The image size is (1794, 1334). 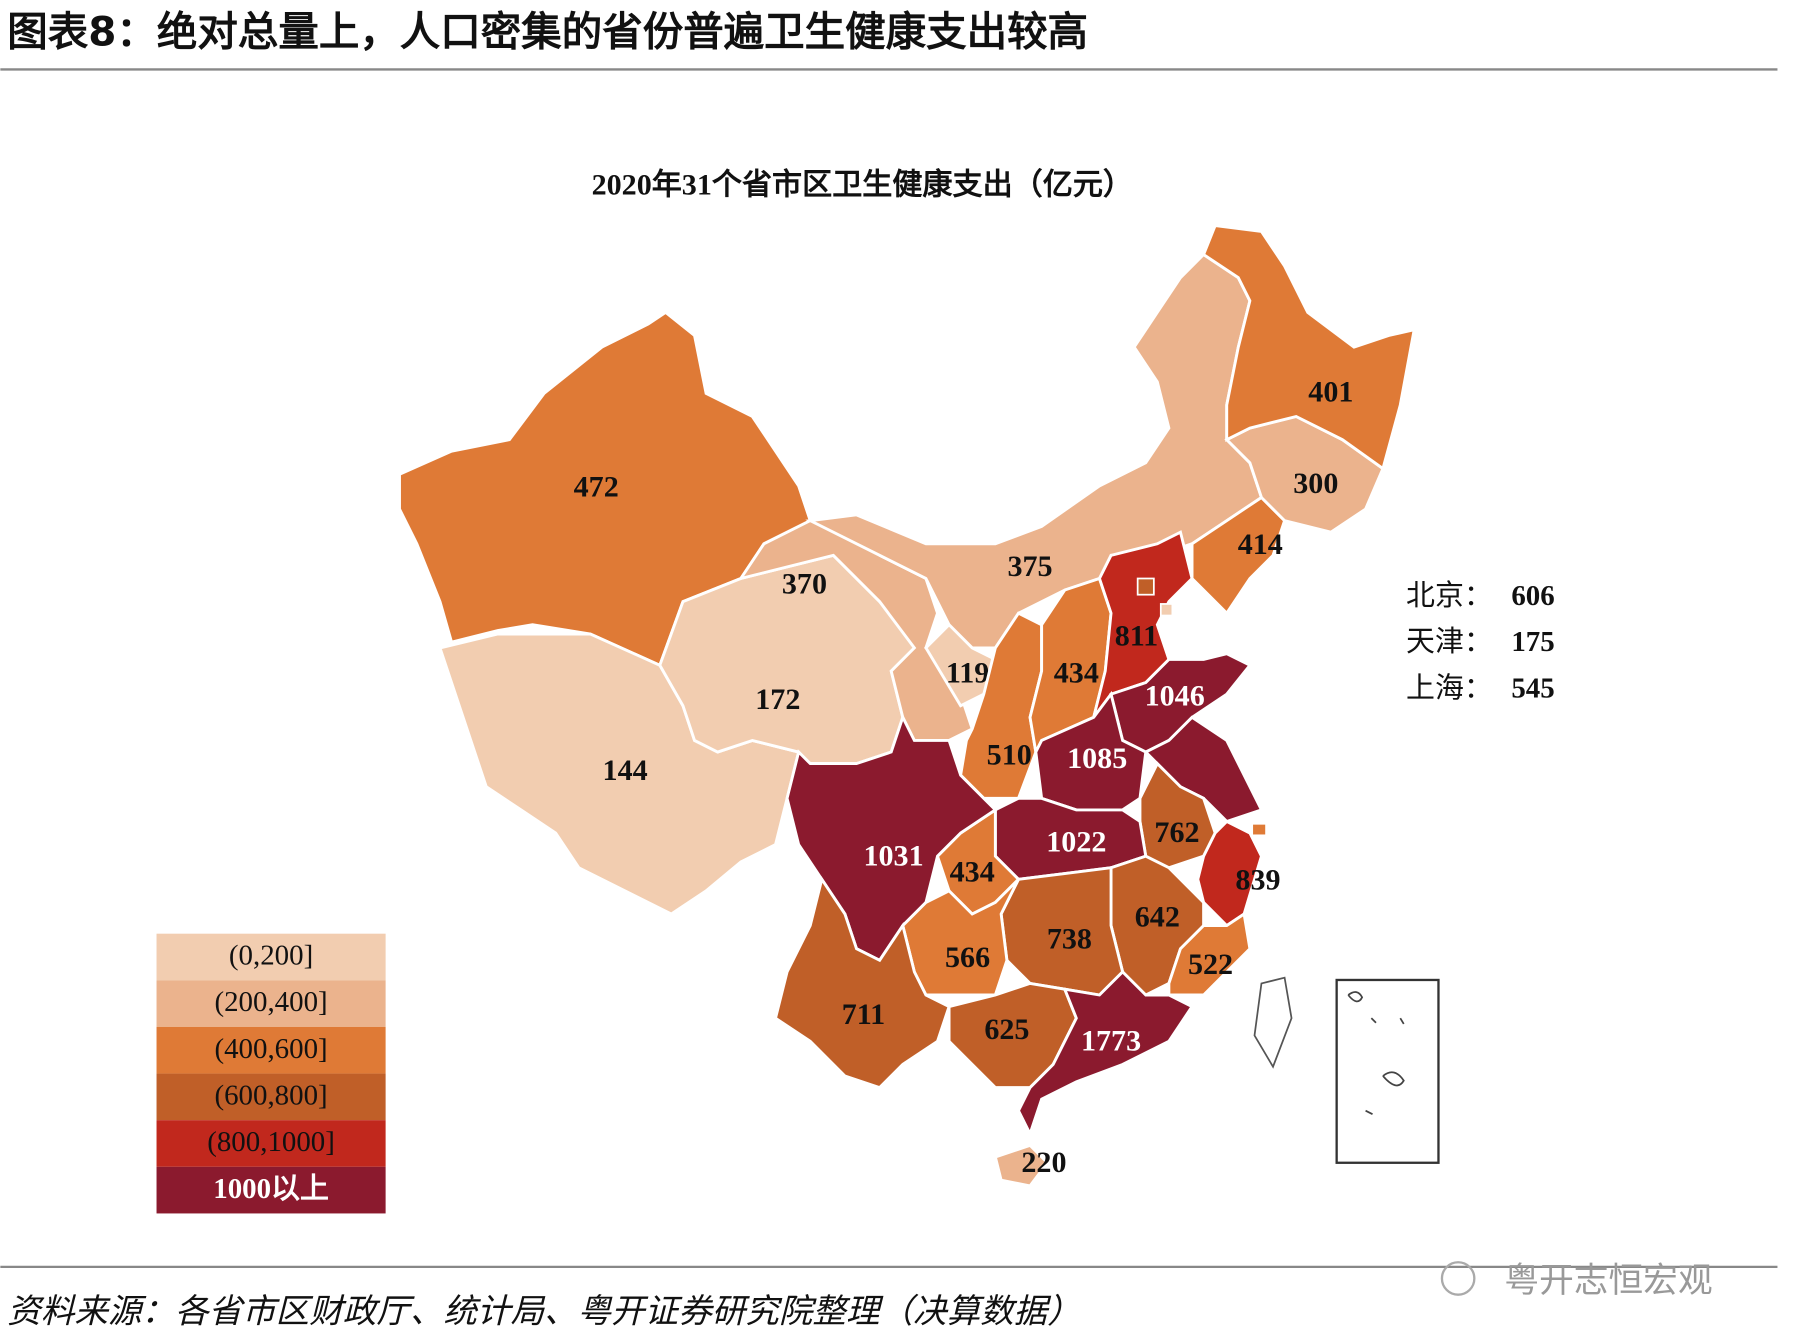 What do you see at coordinates (1006, 1029) in the screenshot?
I see `province-value: 625` at bounding box center [1006, 1029].